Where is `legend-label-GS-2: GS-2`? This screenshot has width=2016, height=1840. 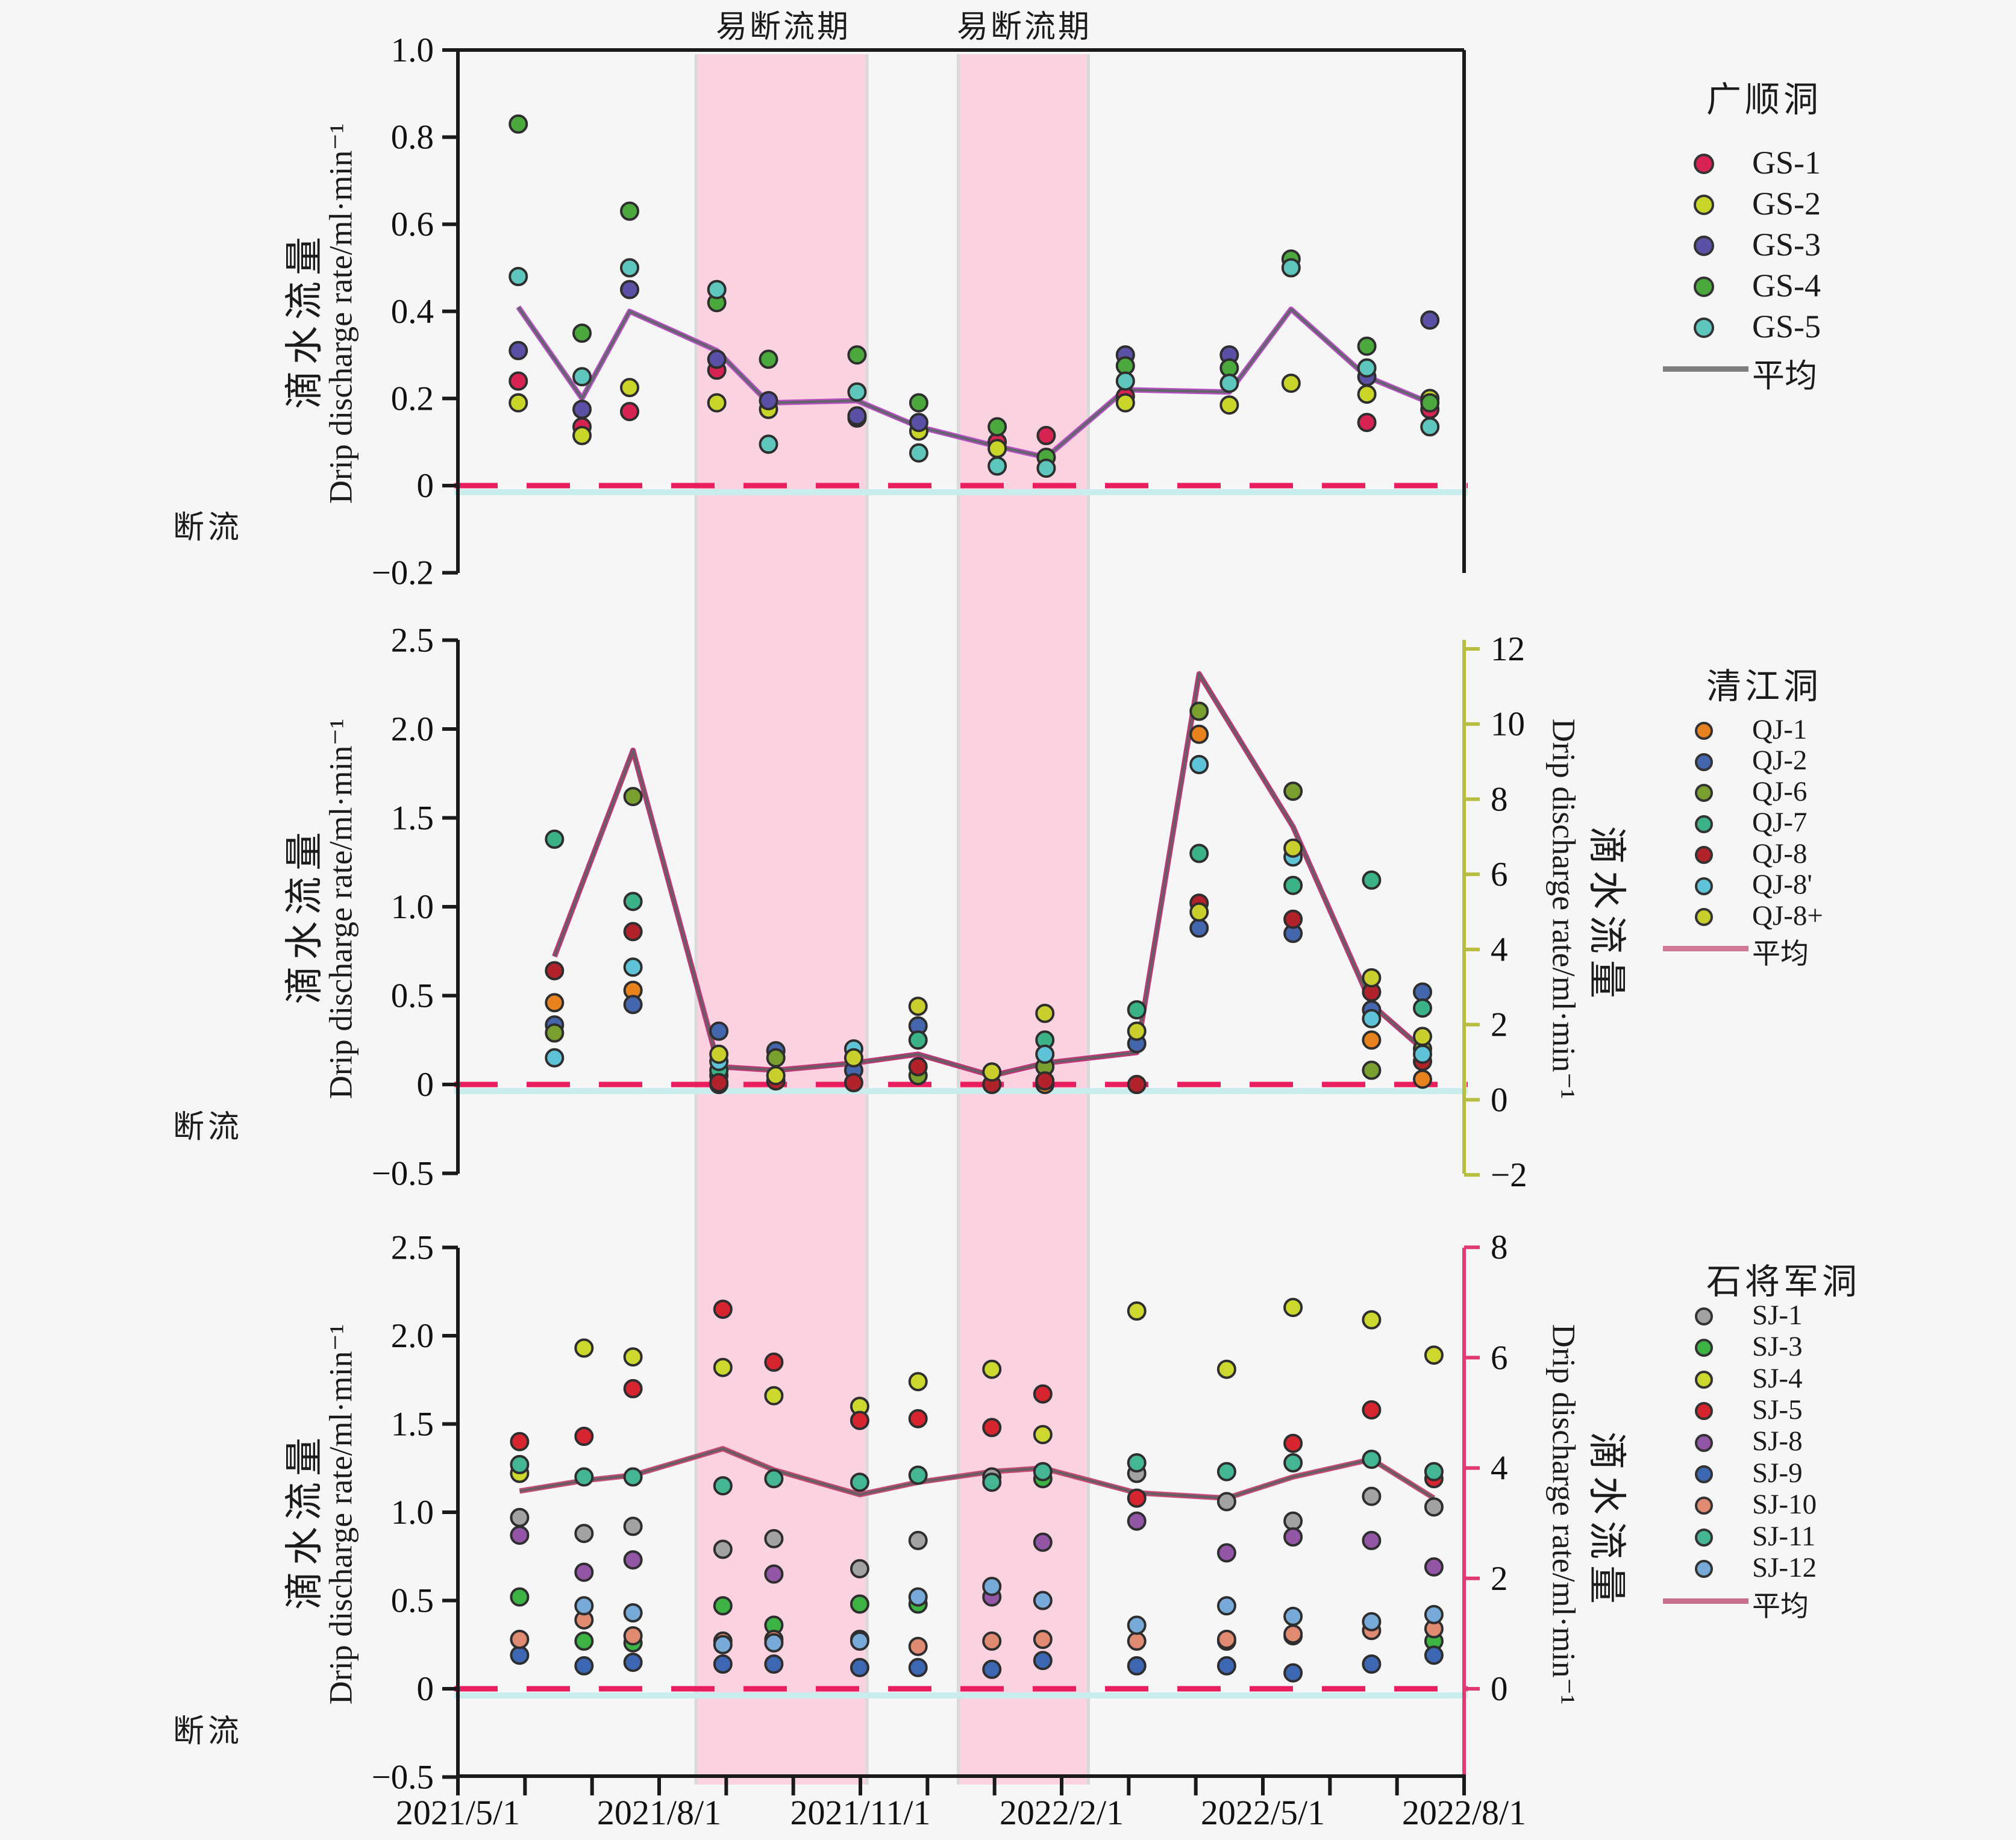
legend-label-GS-2: GS-2 is located at coordinates (1786, 203).